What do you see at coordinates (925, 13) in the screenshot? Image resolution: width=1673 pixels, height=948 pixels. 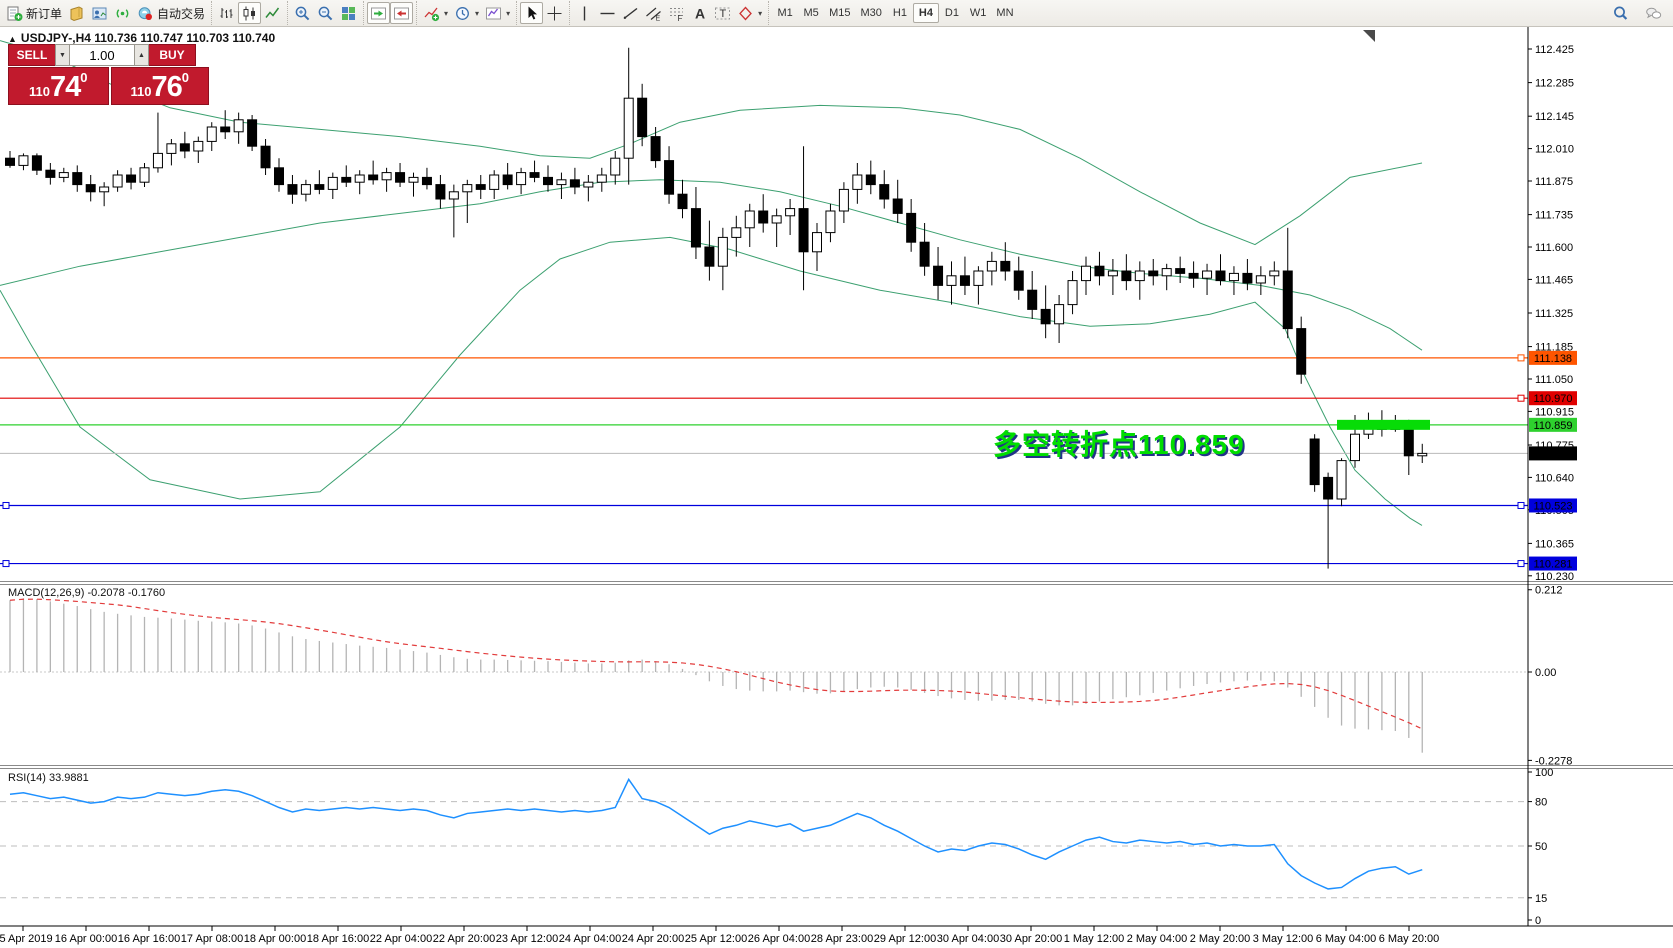 I see `timeframe-h4-button: H4` at bounding box center [925, 13].